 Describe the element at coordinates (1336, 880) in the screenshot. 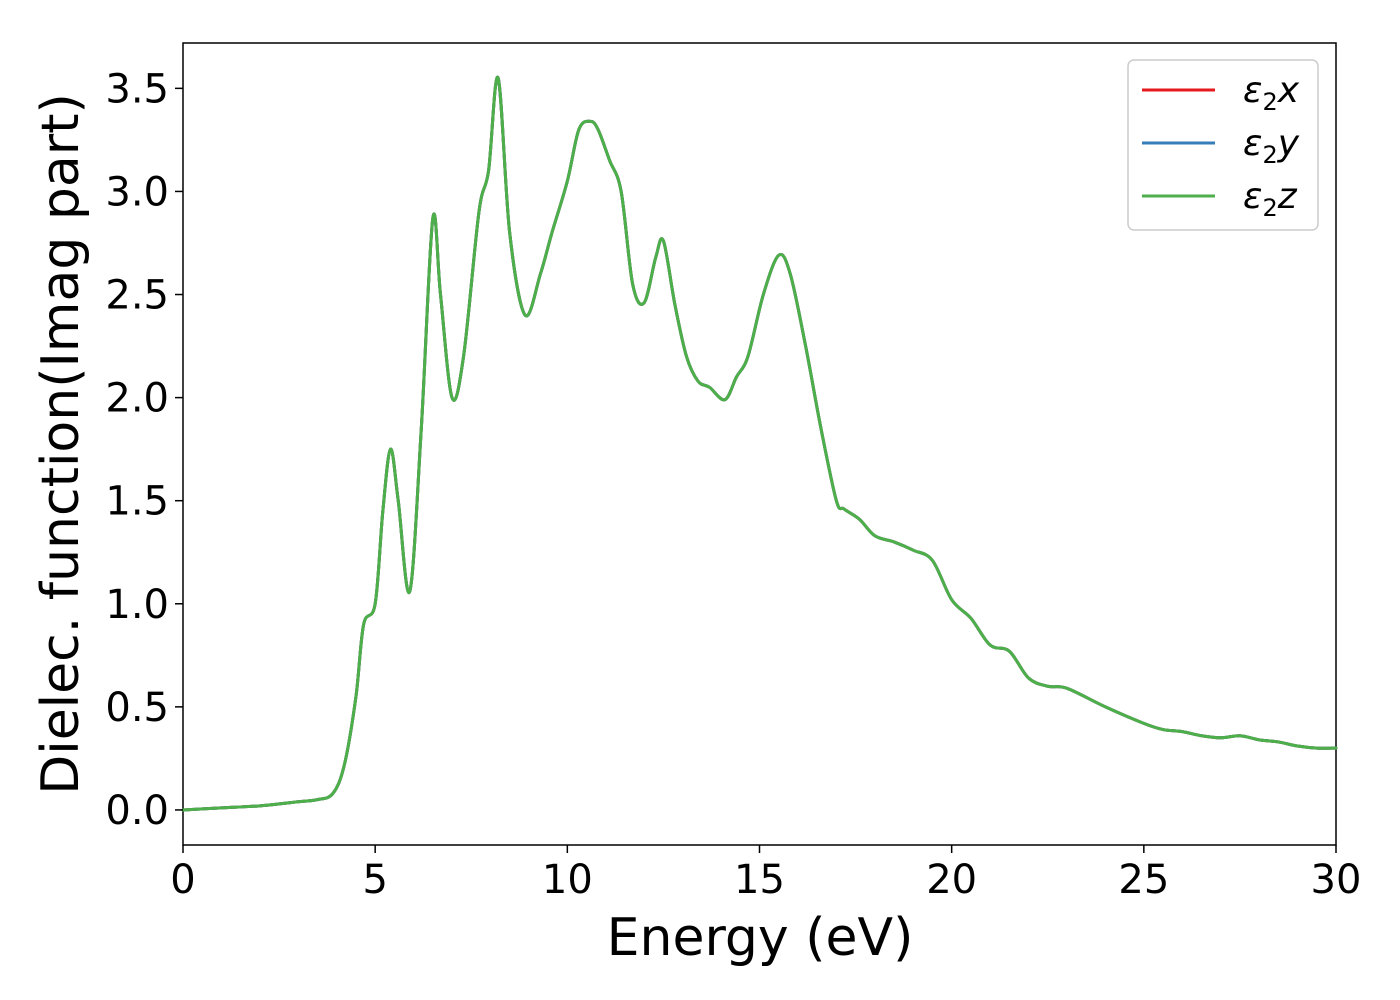

I see `x-tick-label: 30` at that location.